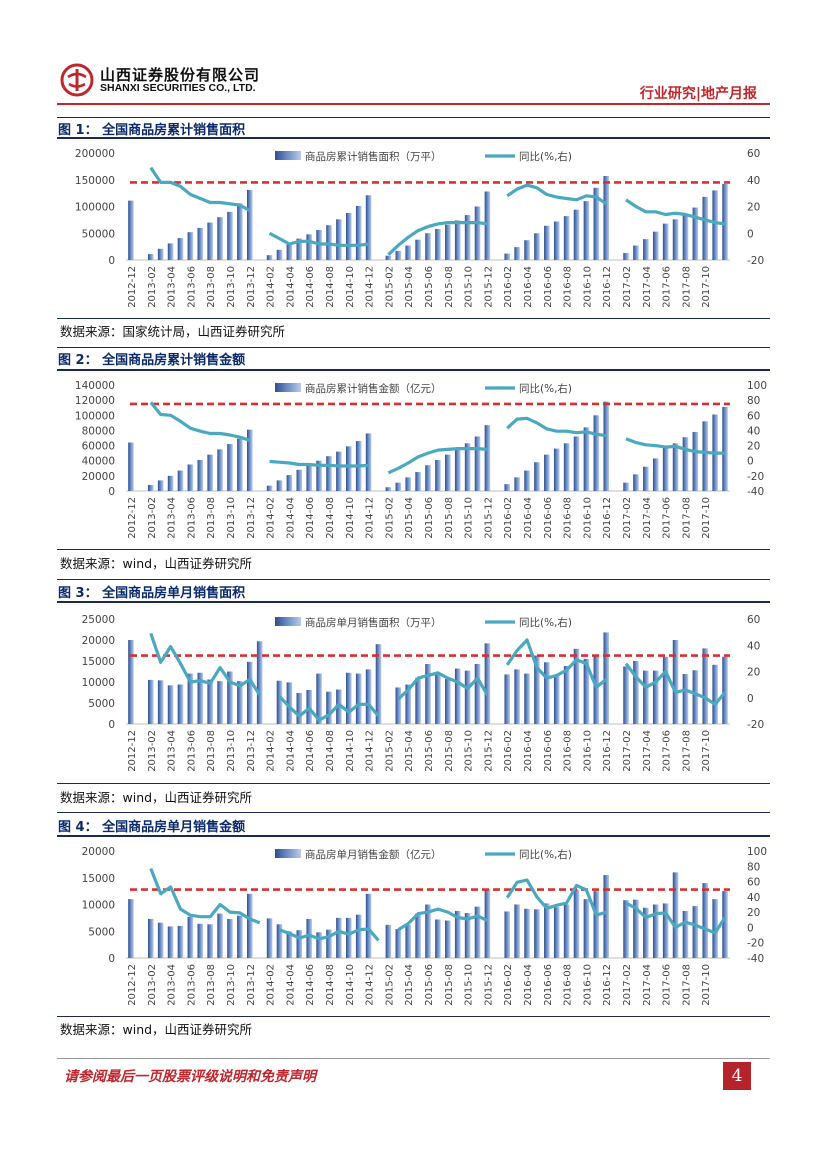 This screenshot has width=827, height=1170. Describe the element at coordinates (409, 751) in the screenshot. I see `x-tick-label: 2015-04` at that location.